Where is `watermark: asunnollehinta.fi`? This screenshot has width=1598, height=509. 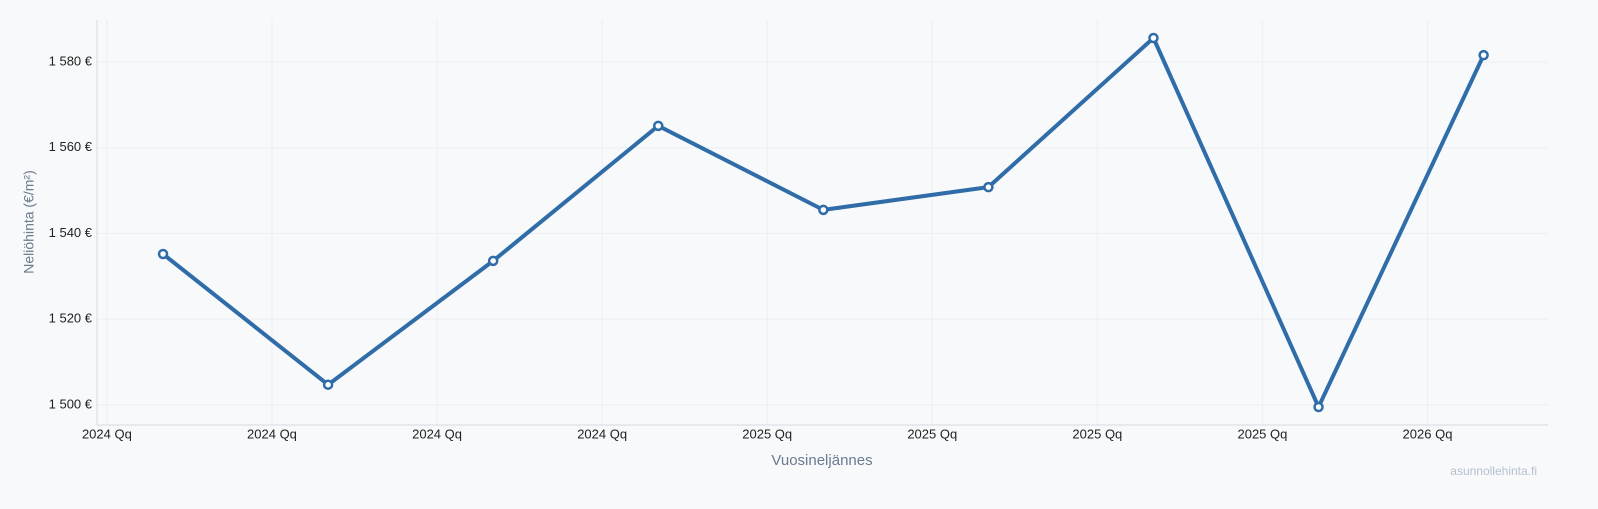 watermark: asunnollehinta.fi is located at coordinates (1493, 471).